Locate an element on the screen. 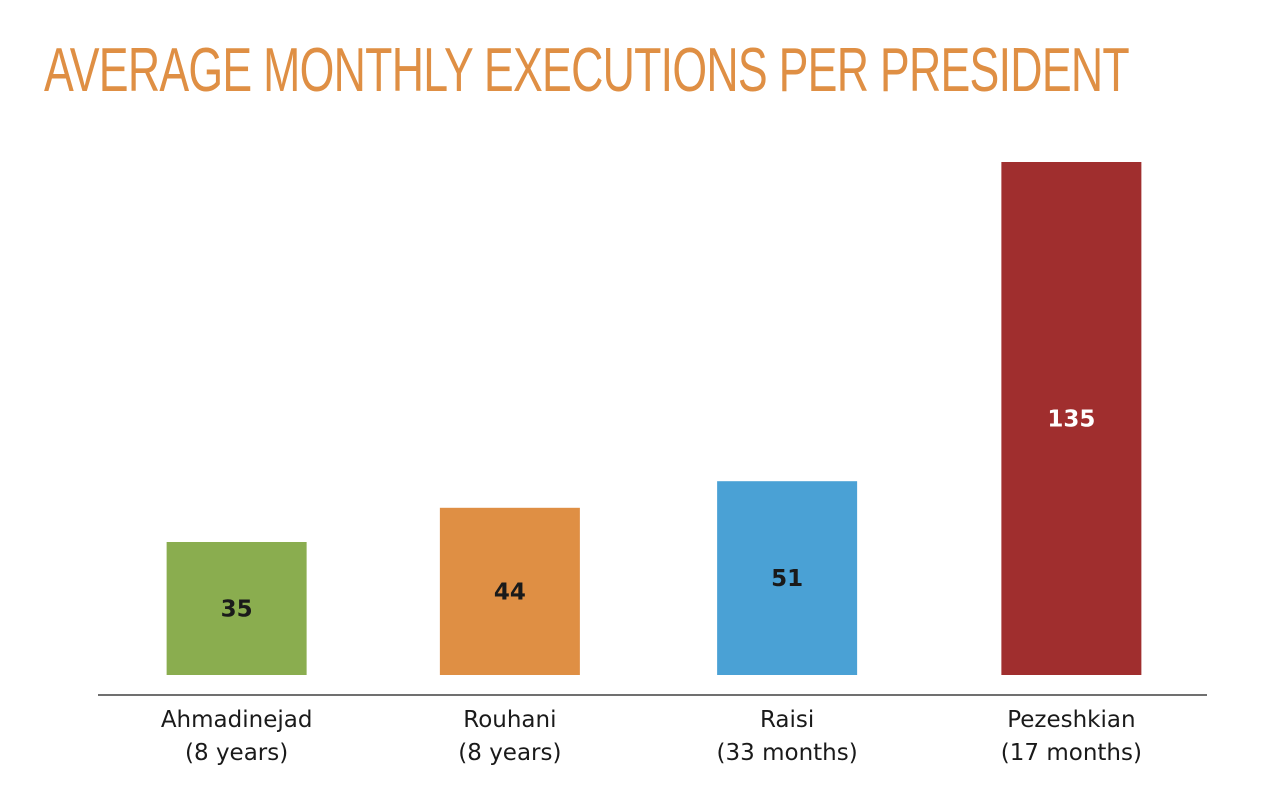 Image resolution: width=1276 pixels, height=790 pixels. category-label-period: (17 months) is located at coordinates (1071, 753).